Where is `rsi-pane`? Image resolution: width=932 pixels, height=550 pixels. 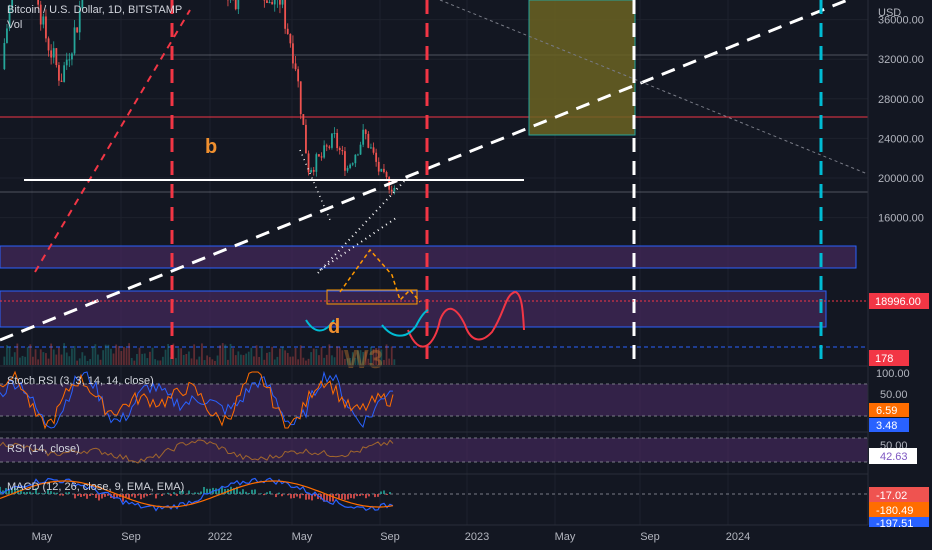
rsi-pane is located at coordinates (434, 447).